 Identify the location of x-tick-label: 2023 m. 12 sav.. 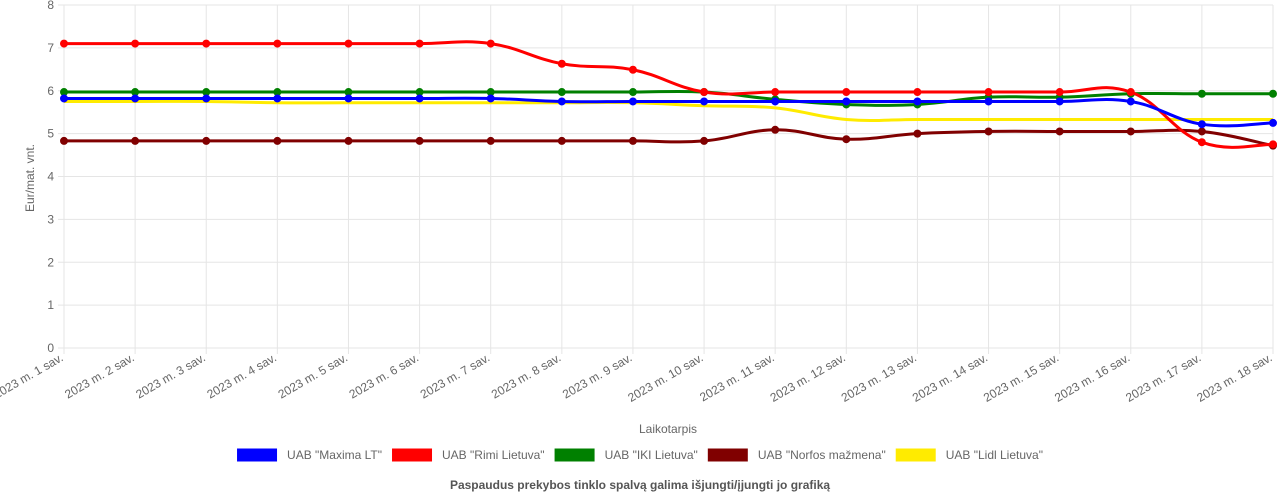
(808, 377).